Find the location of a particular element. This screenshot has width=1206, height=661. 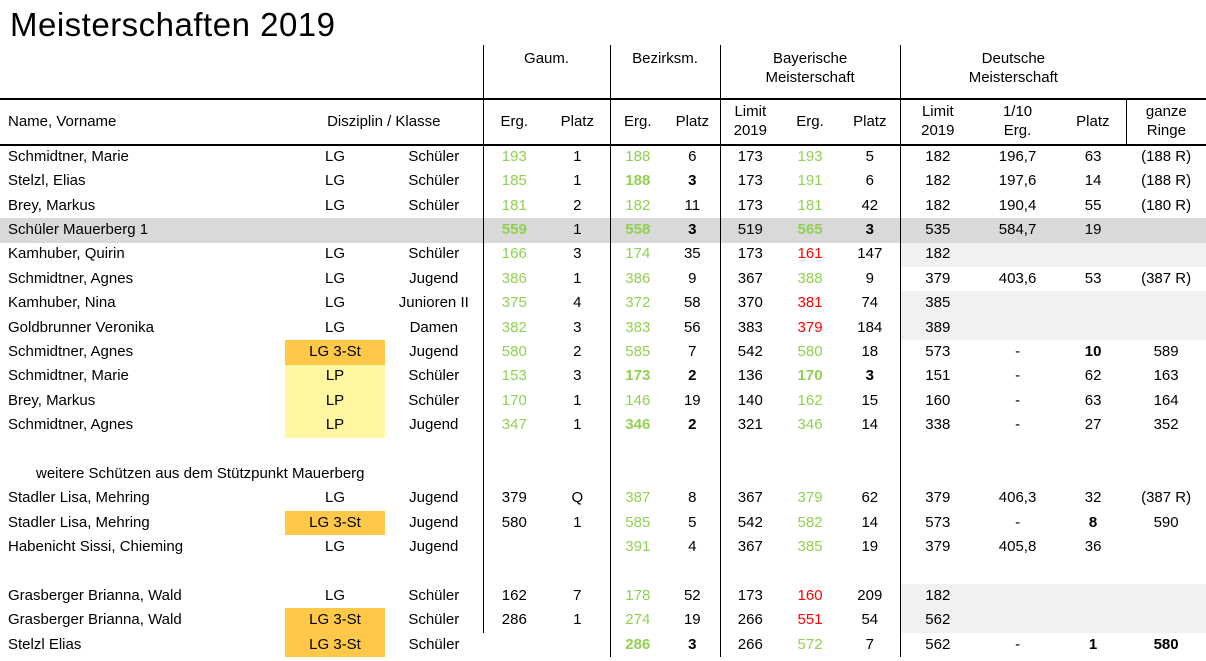

cell-gaum-erg: 375 is located at coordinates (514, 303).